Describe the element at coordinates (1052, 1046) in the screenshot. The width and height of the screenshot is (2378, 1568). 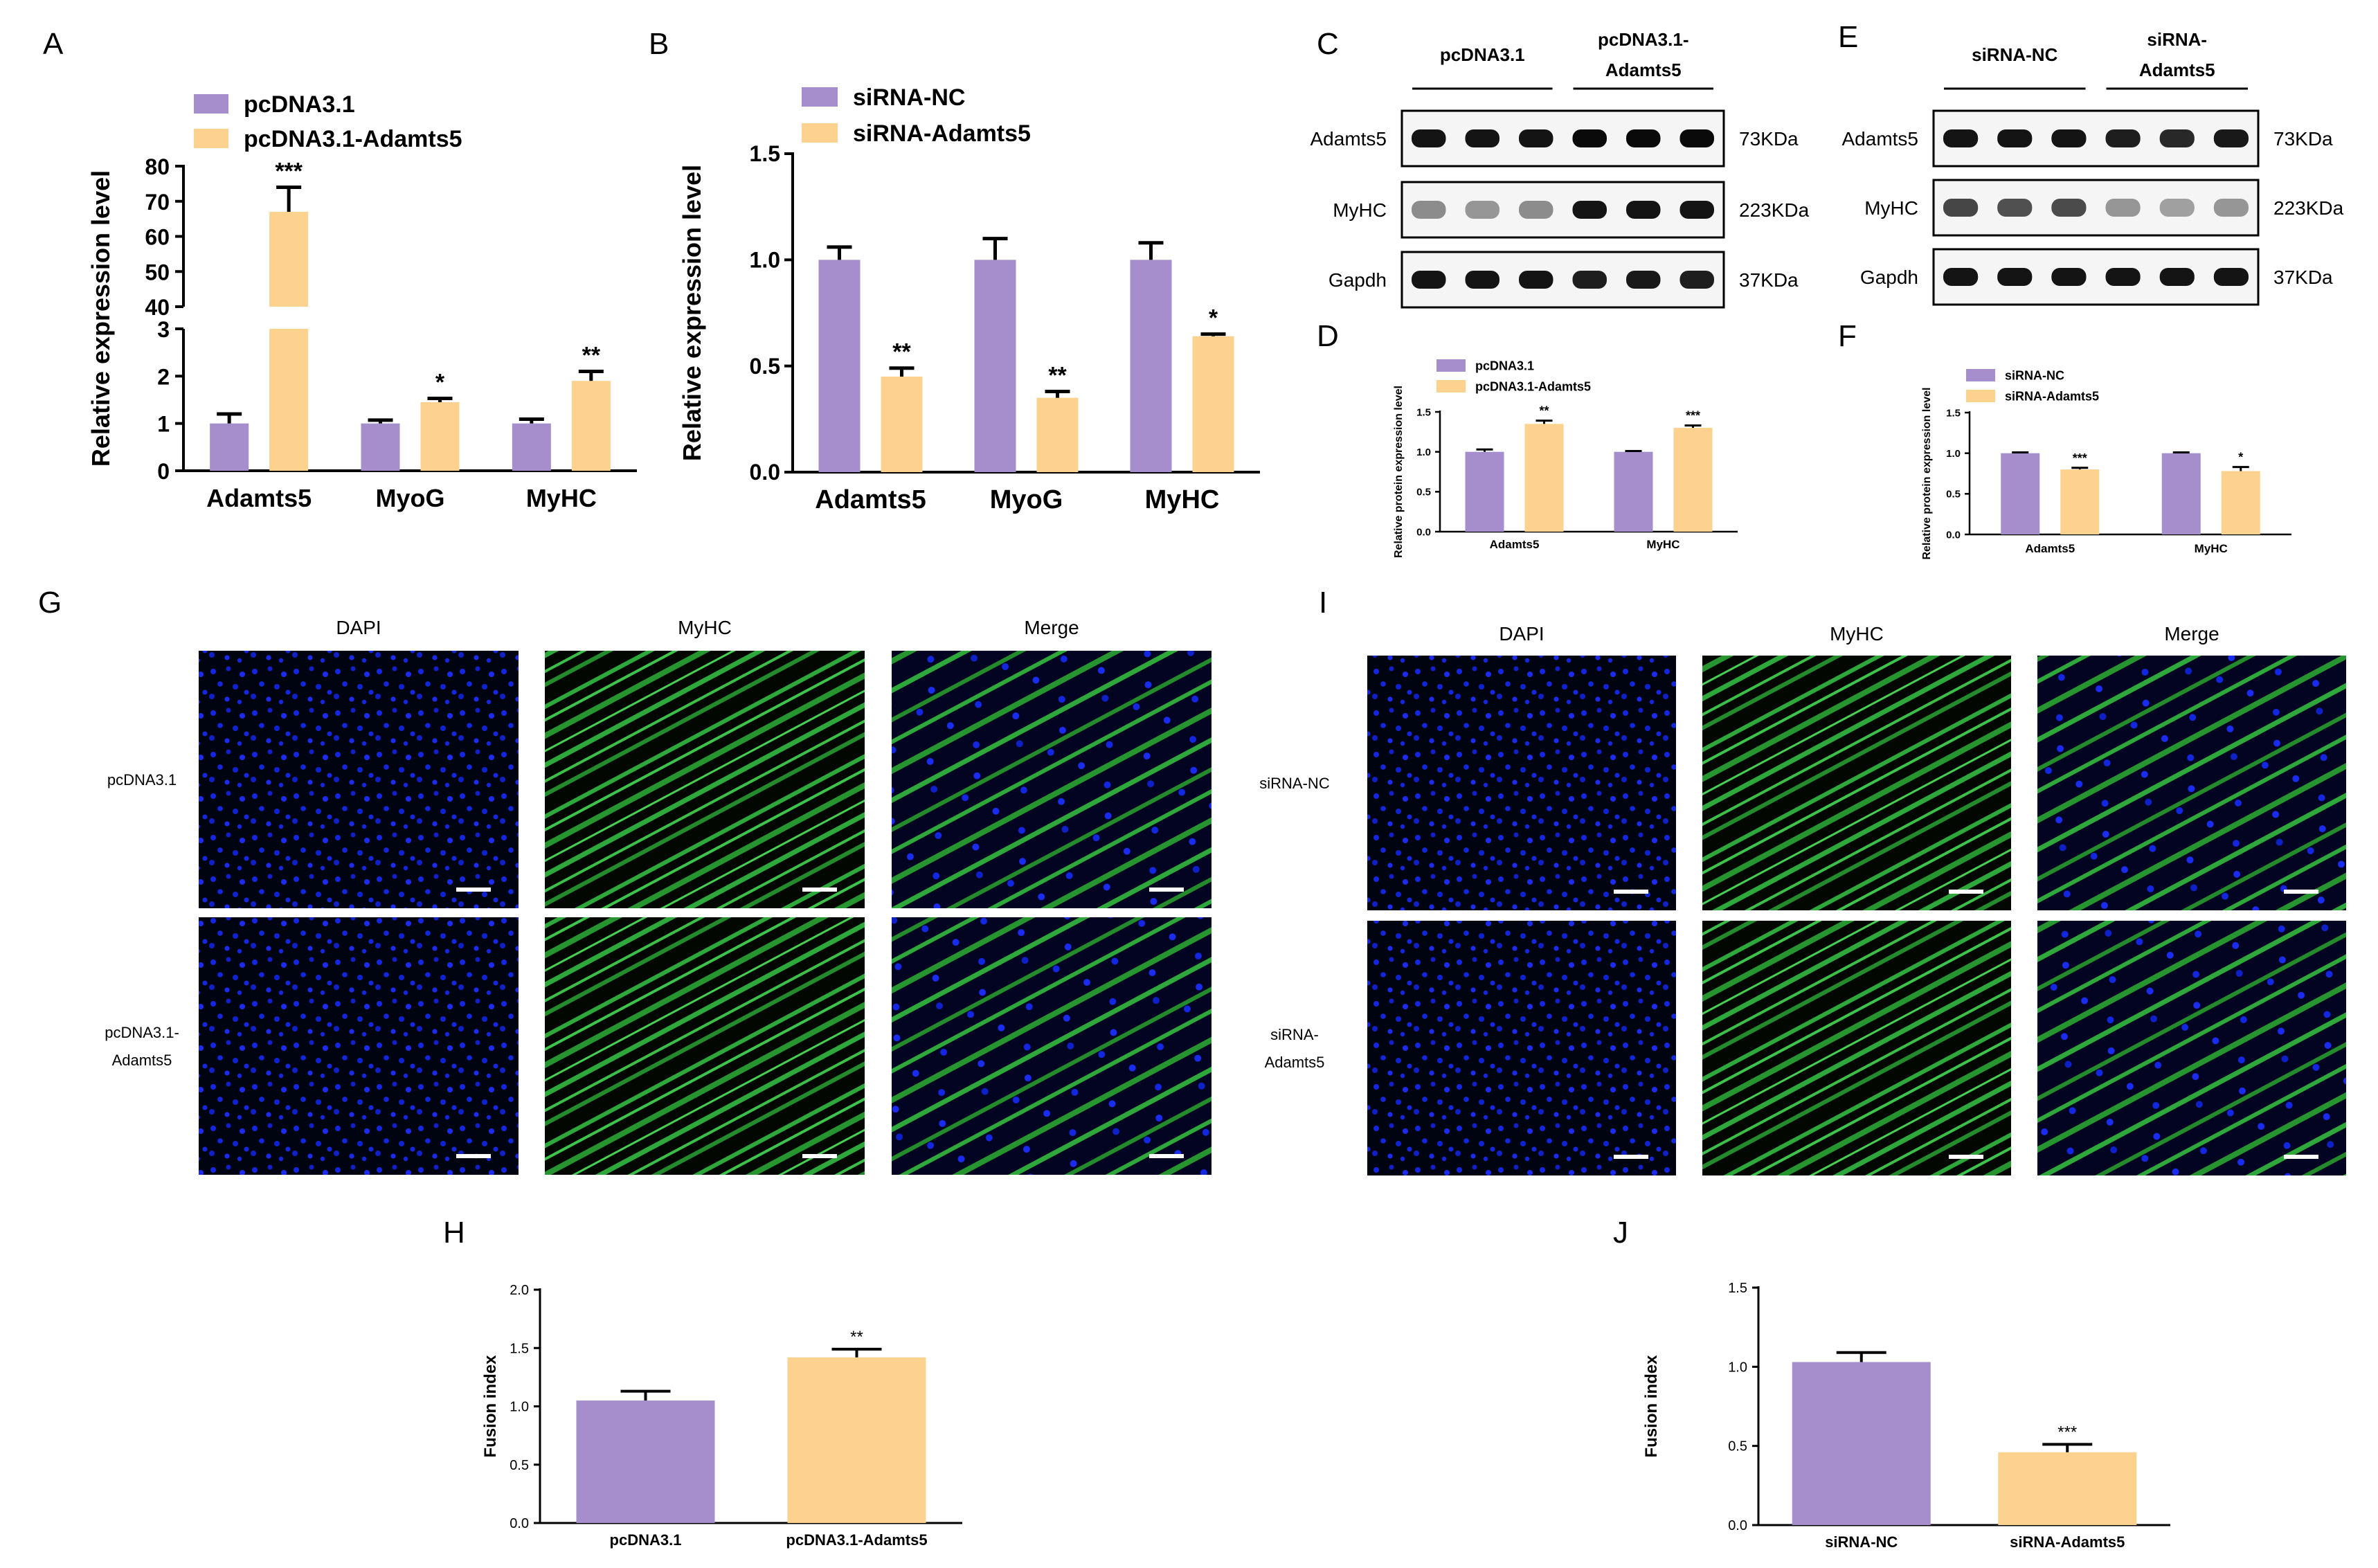
I see `micrograph-merge` at that location.